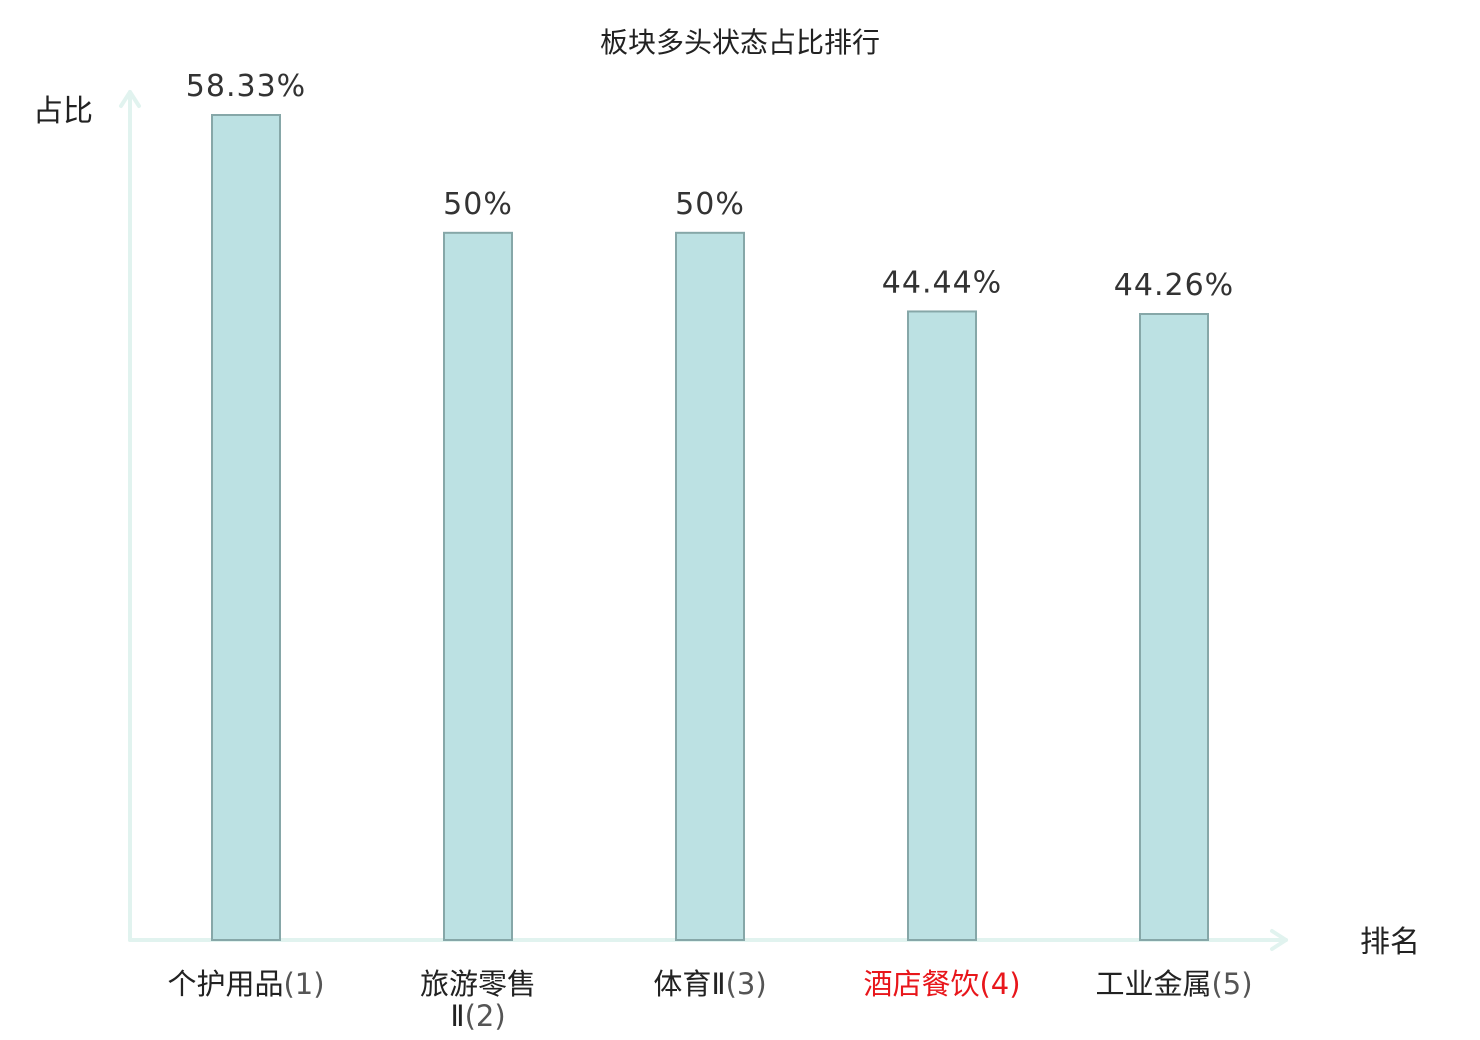 The height and width of the screenshot is (1040, 1480). I want to click on value-label-2: 50%, so click(478, 204).